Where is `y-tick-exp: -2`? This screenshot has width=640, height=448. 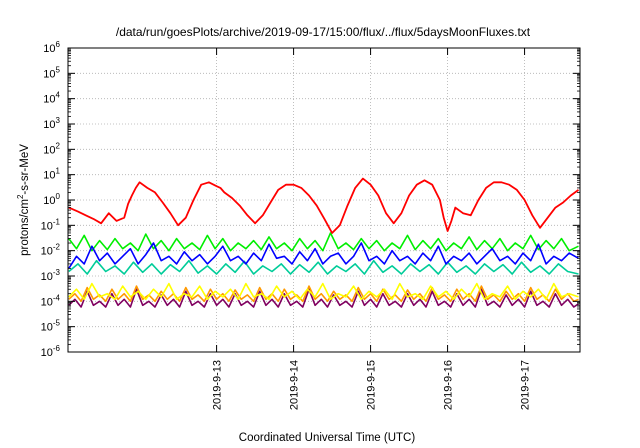 y-tick-exp: -2 is located at coordinates (57, 247).